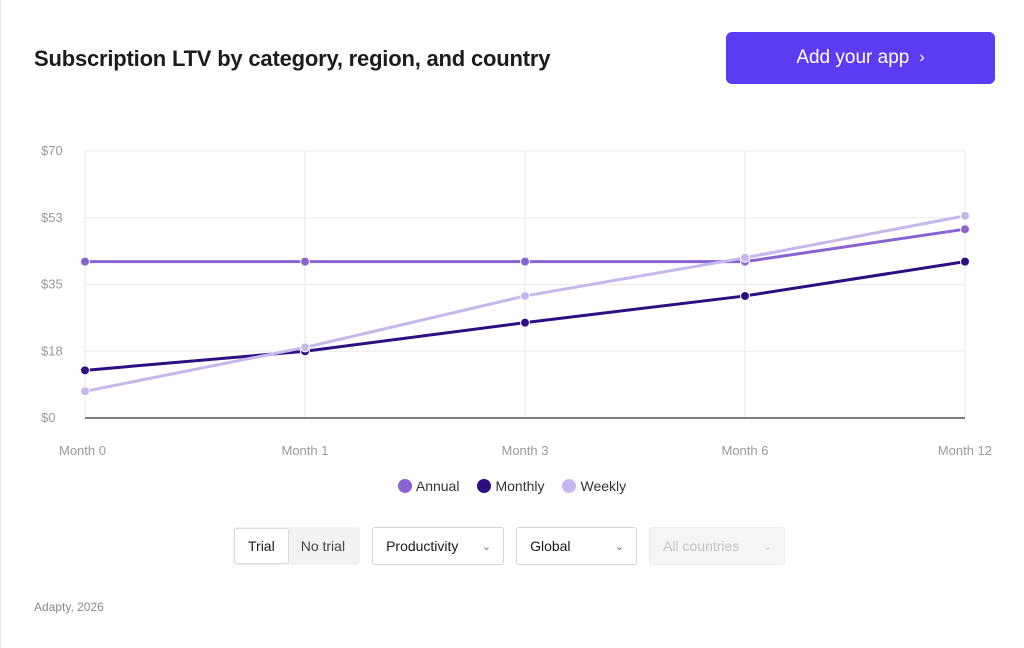 The image size is (1024, 648). I want to click on legend-label-monthly: Monthly, so click(520, 486).